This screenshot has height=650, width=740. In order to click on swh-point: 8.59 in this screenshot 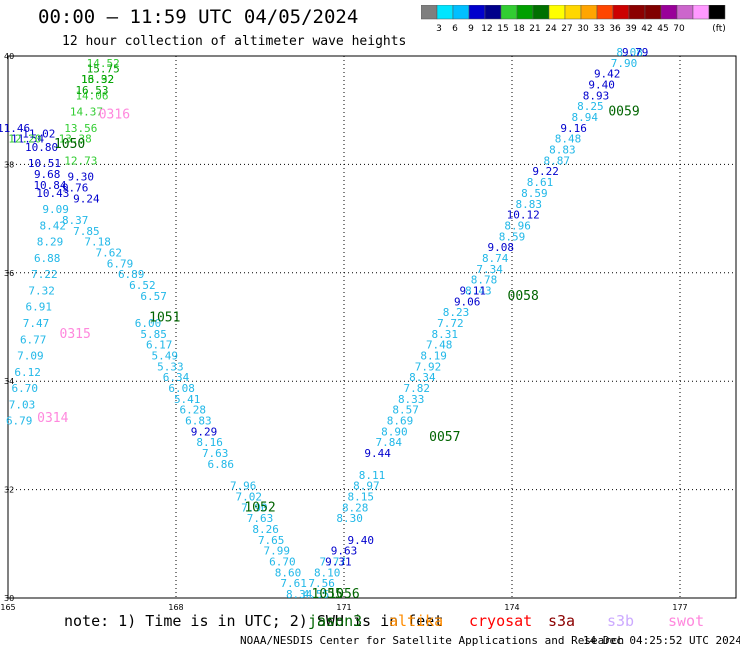, I will do `click(534, 193)`.